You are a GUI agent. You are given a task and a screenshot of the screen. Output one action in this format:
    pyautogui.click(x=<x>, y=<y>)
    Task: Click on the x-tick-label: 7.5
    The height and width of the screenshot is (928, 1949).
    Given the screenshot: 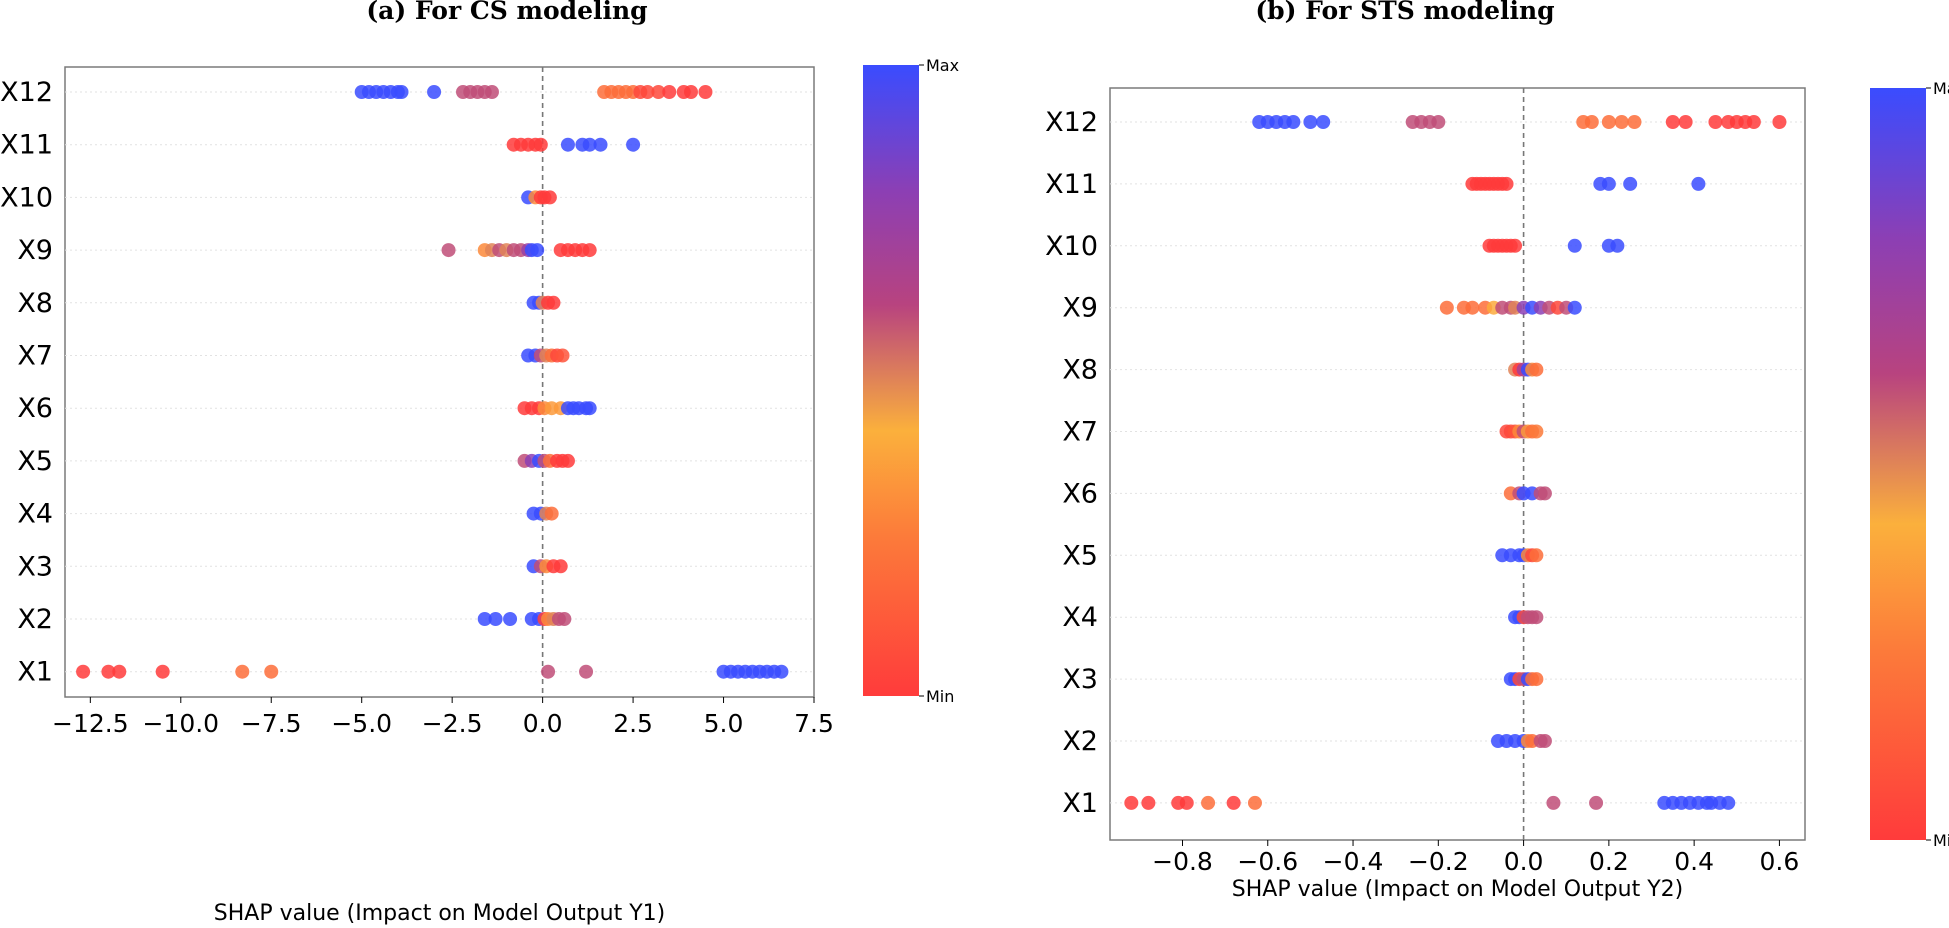 What is the action you would take?
    pyautogui.click(x=814, y=723)
    